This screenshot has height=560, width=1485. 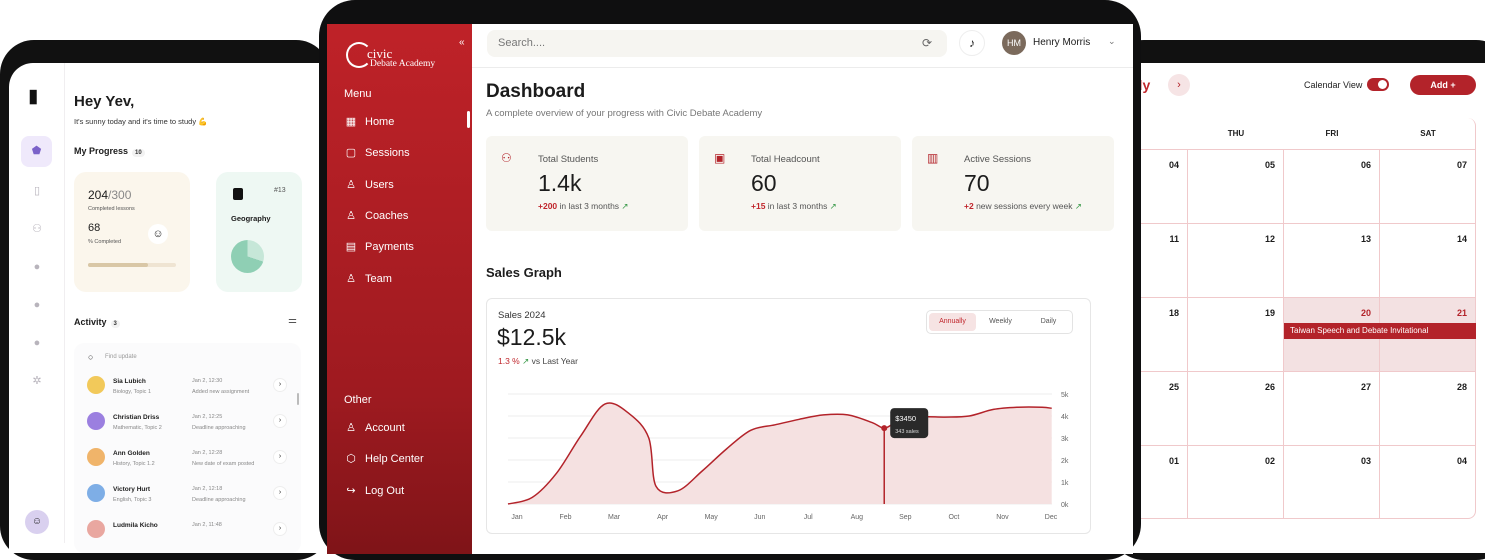 I want to click on stat-label: Total Headcount, so click(x=785, y=159).